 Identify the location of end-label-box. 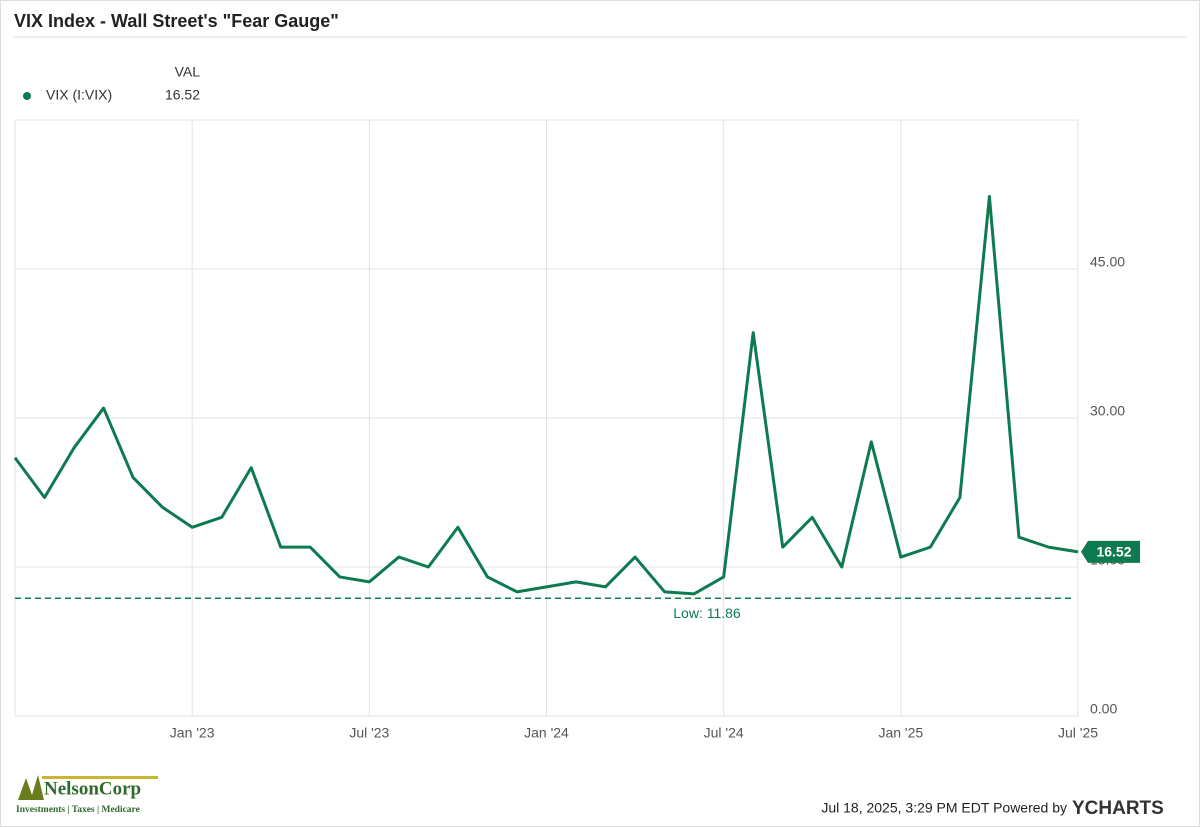
(1110, 551).